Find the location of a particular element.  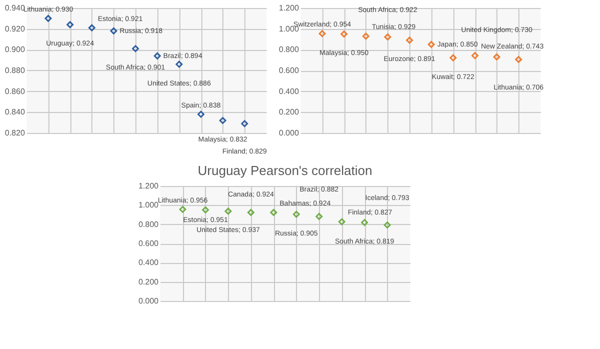

y-tick-label: 0.820 is located at coordinates (15, 133).